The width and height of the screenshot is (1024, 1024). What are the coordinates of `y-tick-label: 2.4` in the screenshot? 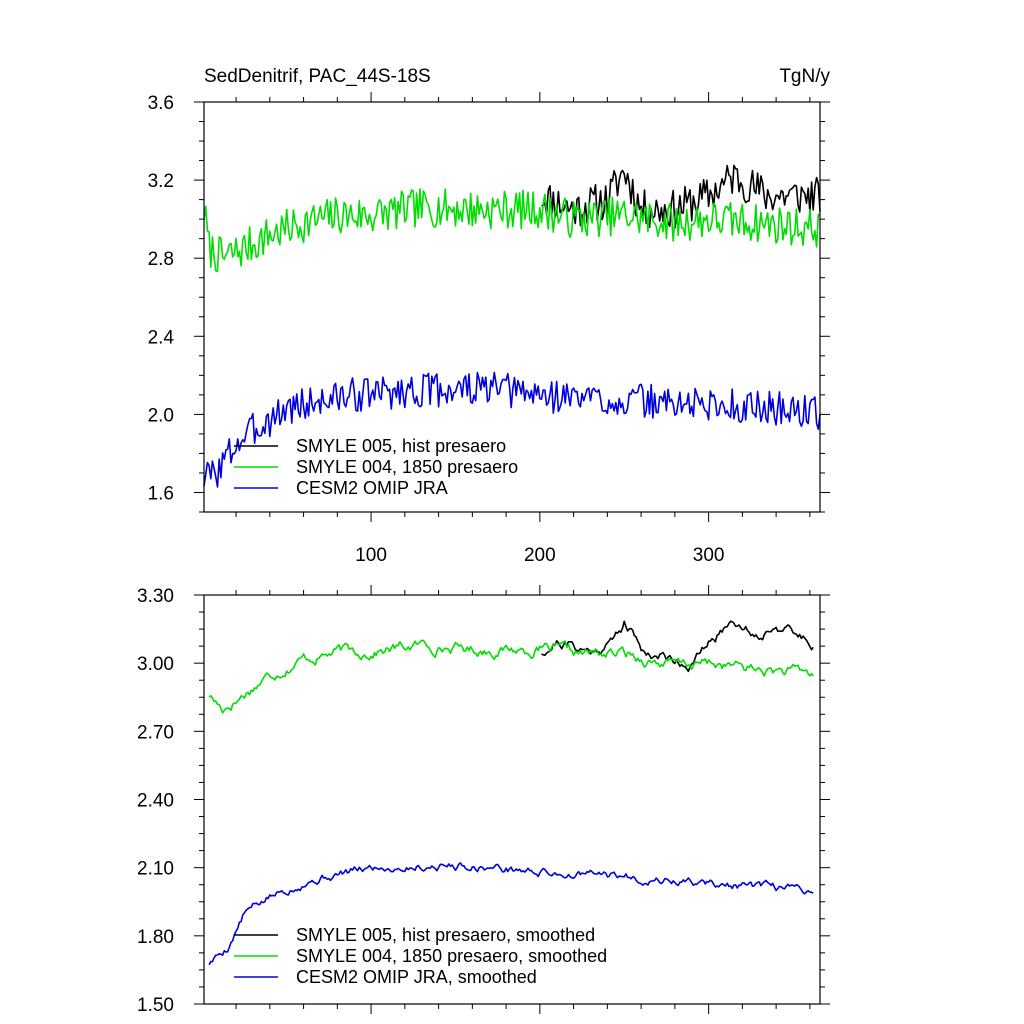 It's located at (161, 337).